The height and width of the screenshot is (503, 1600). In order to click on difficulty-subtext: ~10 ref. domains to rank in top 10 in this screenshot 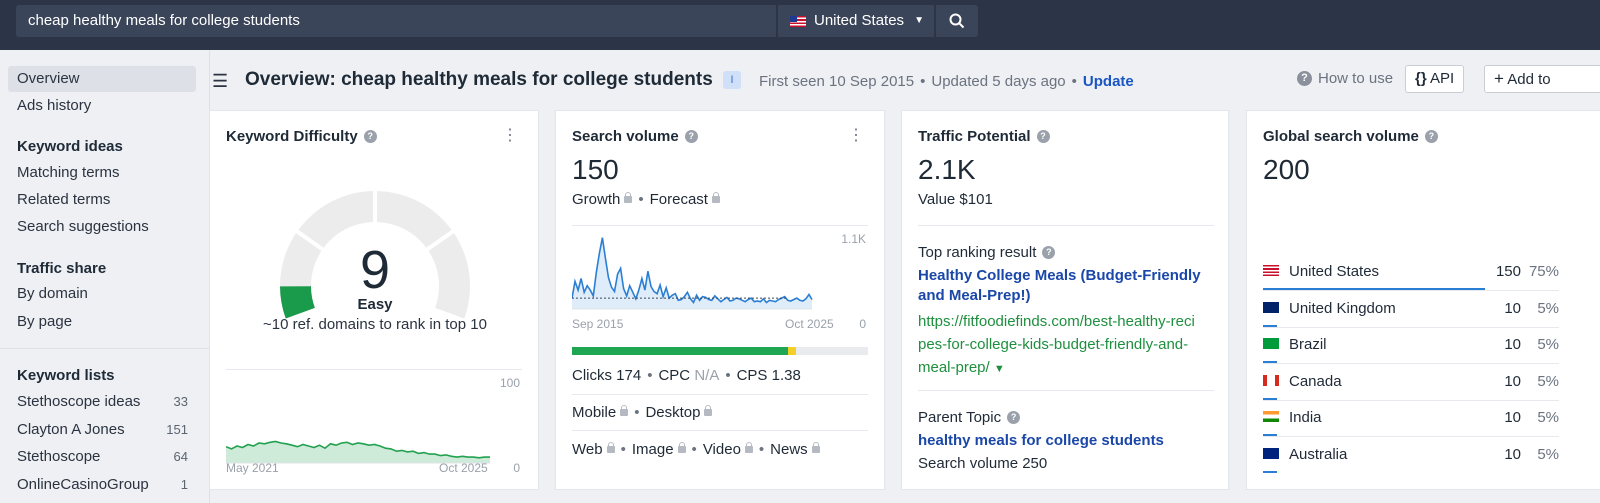, I will do `click(375, 324)`.